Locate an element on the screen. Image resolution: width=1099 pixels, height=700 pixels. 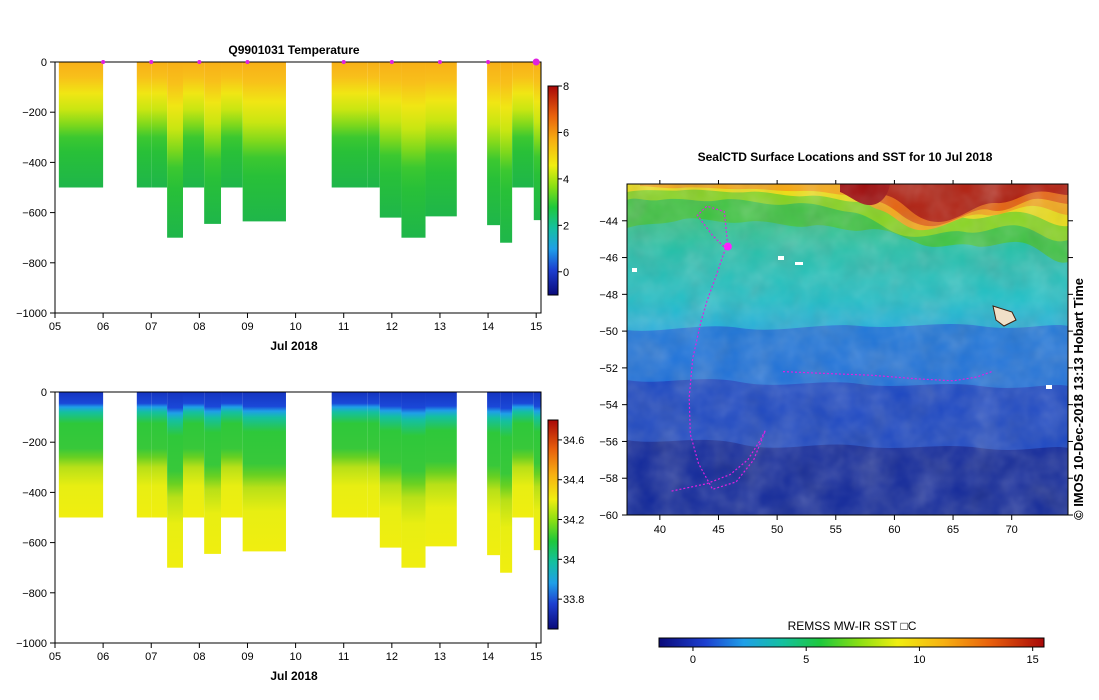
last-position-marker is located at coordinates (727, 246).